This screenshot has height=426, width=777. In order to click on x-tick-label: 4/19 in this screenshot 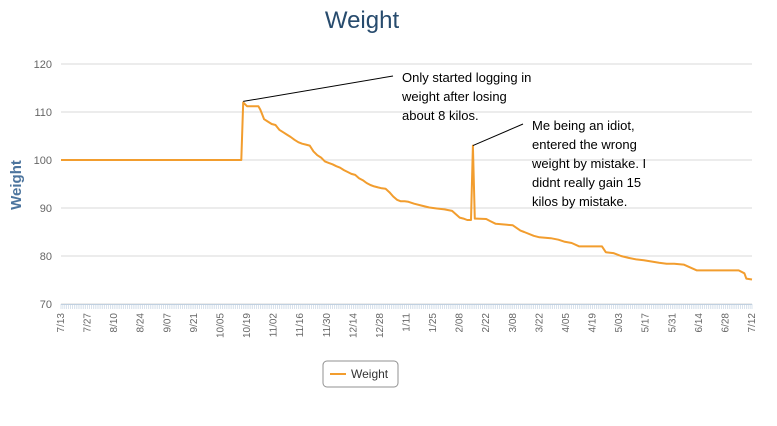, I will do `click(593, 323)`.